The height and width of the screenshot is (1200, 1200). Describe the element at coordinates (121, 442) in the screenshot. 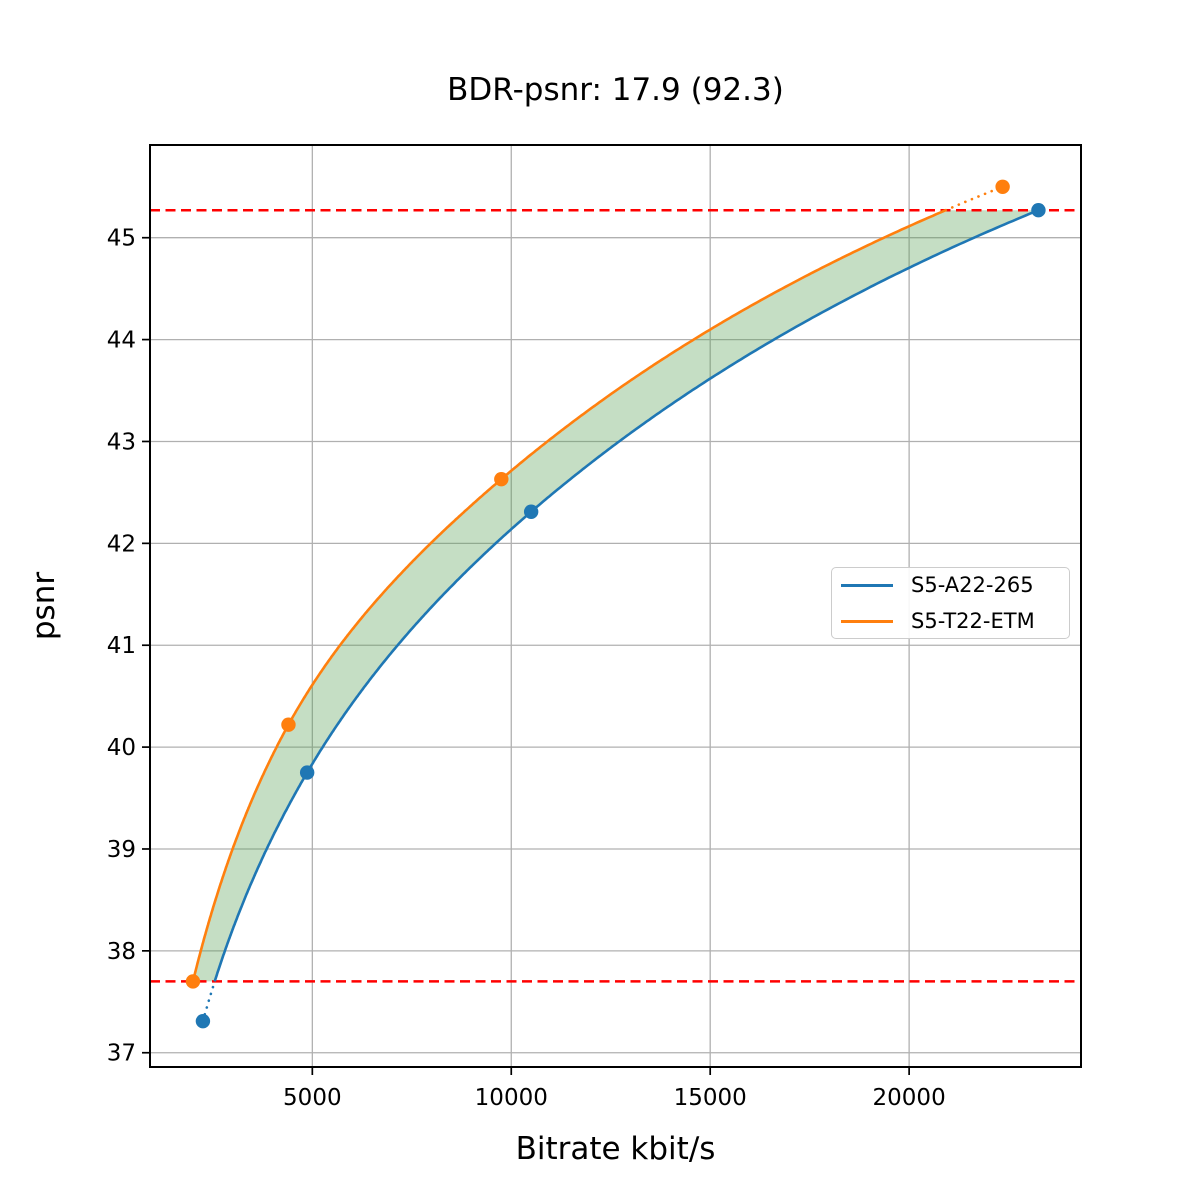

I see `y-tick-label-43: 43` at that location.